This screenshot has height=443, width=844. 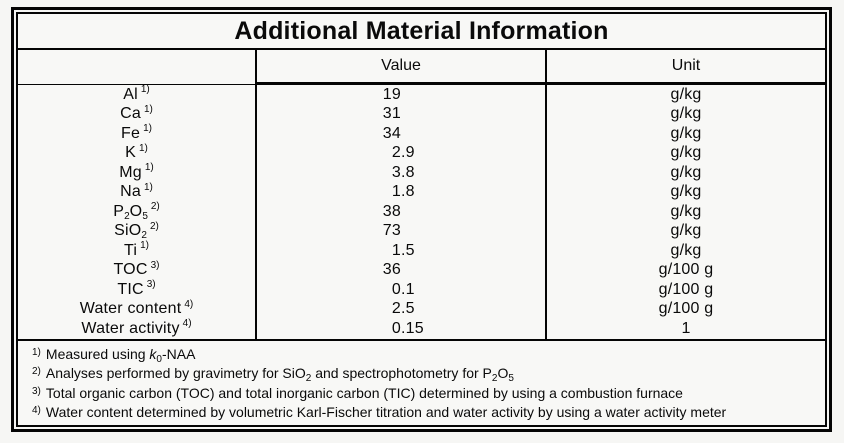 I want to click on parameter-cell: Water activity 4), so click(x=137, y=328).